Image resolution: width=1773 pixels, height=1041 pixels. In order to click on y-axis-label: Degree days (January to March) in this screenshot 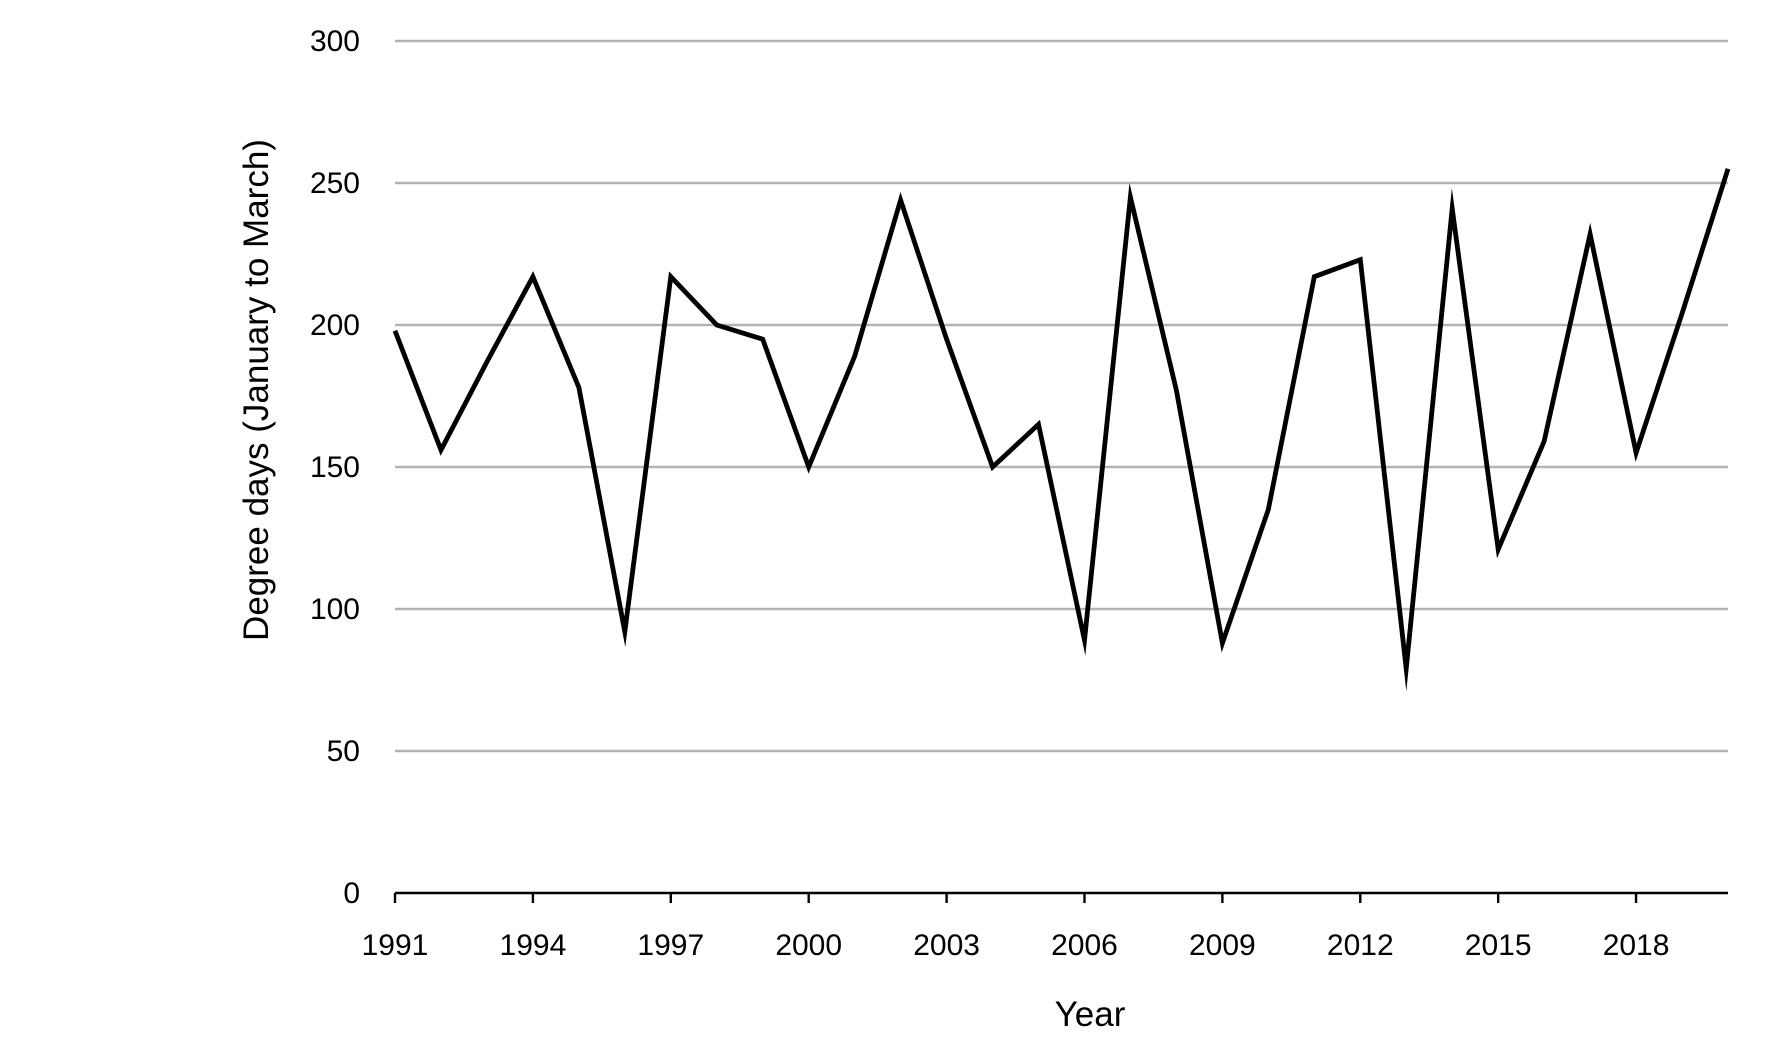, I will do `click(256, 390)`.